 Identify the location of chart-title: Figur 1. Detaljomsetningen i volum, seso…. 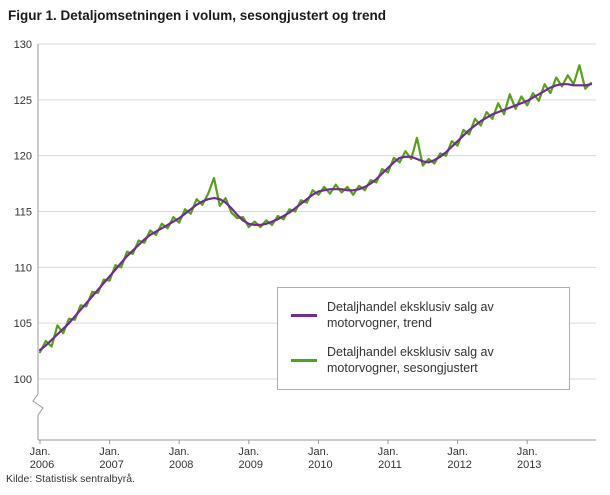
(197, 15).